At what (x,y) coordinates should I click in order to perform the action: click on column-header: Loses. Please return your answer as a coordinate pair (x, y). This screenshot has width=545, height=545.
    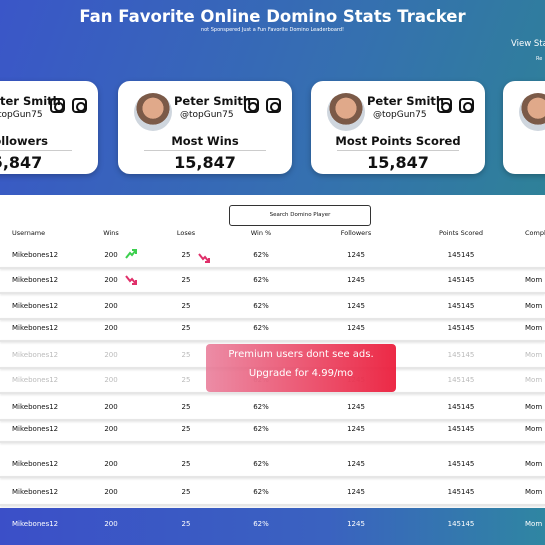
    Looking at the image, I should click on (186, 233).